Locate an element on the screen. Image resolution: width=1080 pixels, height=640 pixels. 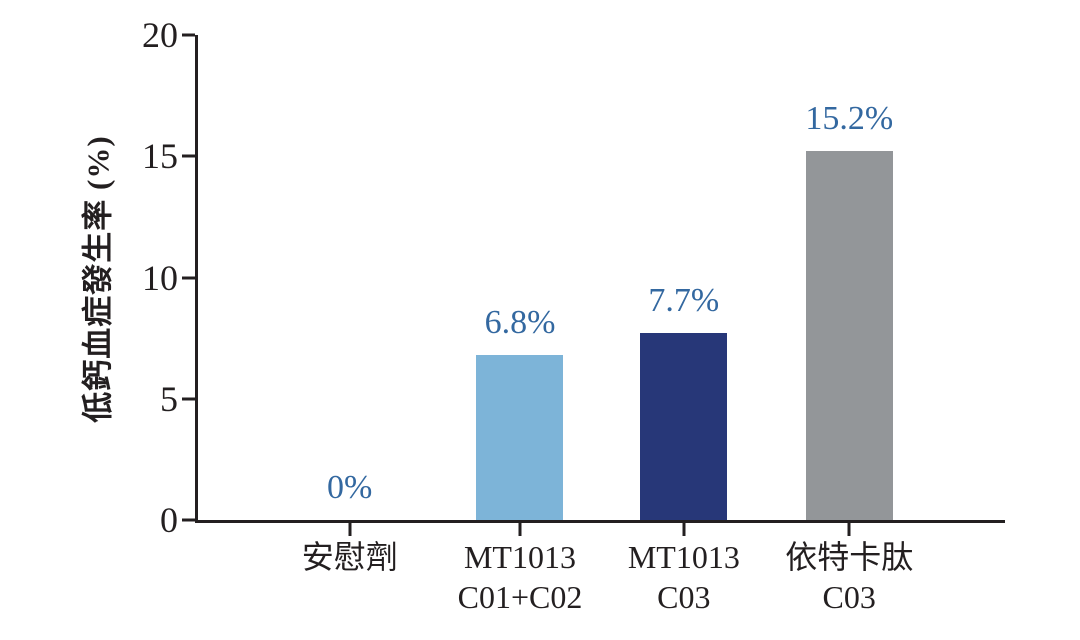
y-axis-title: 低鈣血症發生率 (%) is located at coordinates (98, 279).